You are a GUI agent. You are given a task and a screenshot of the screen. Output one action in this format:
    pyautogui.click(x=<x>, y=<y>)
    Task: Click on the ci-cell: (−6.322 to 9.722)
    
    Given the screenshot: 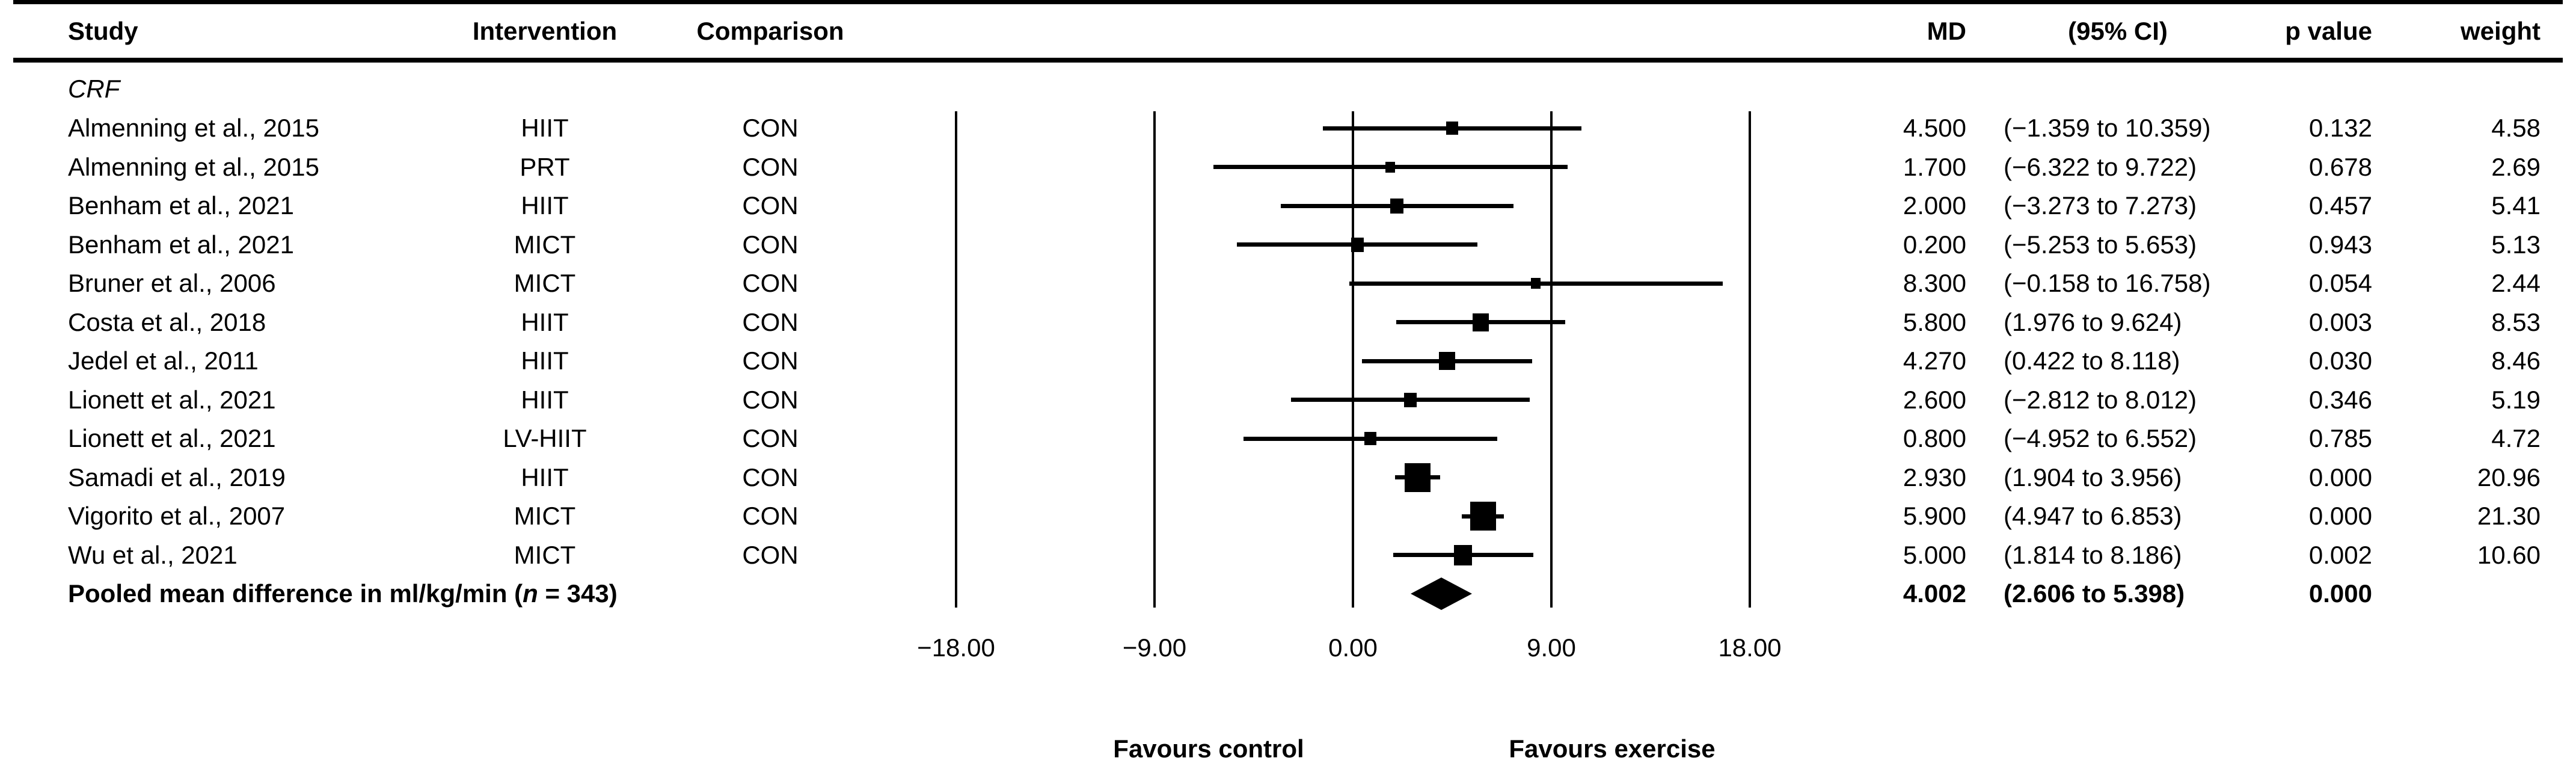 What is the action you would take?
    pyautogui.click(x=2100, y=167)
    